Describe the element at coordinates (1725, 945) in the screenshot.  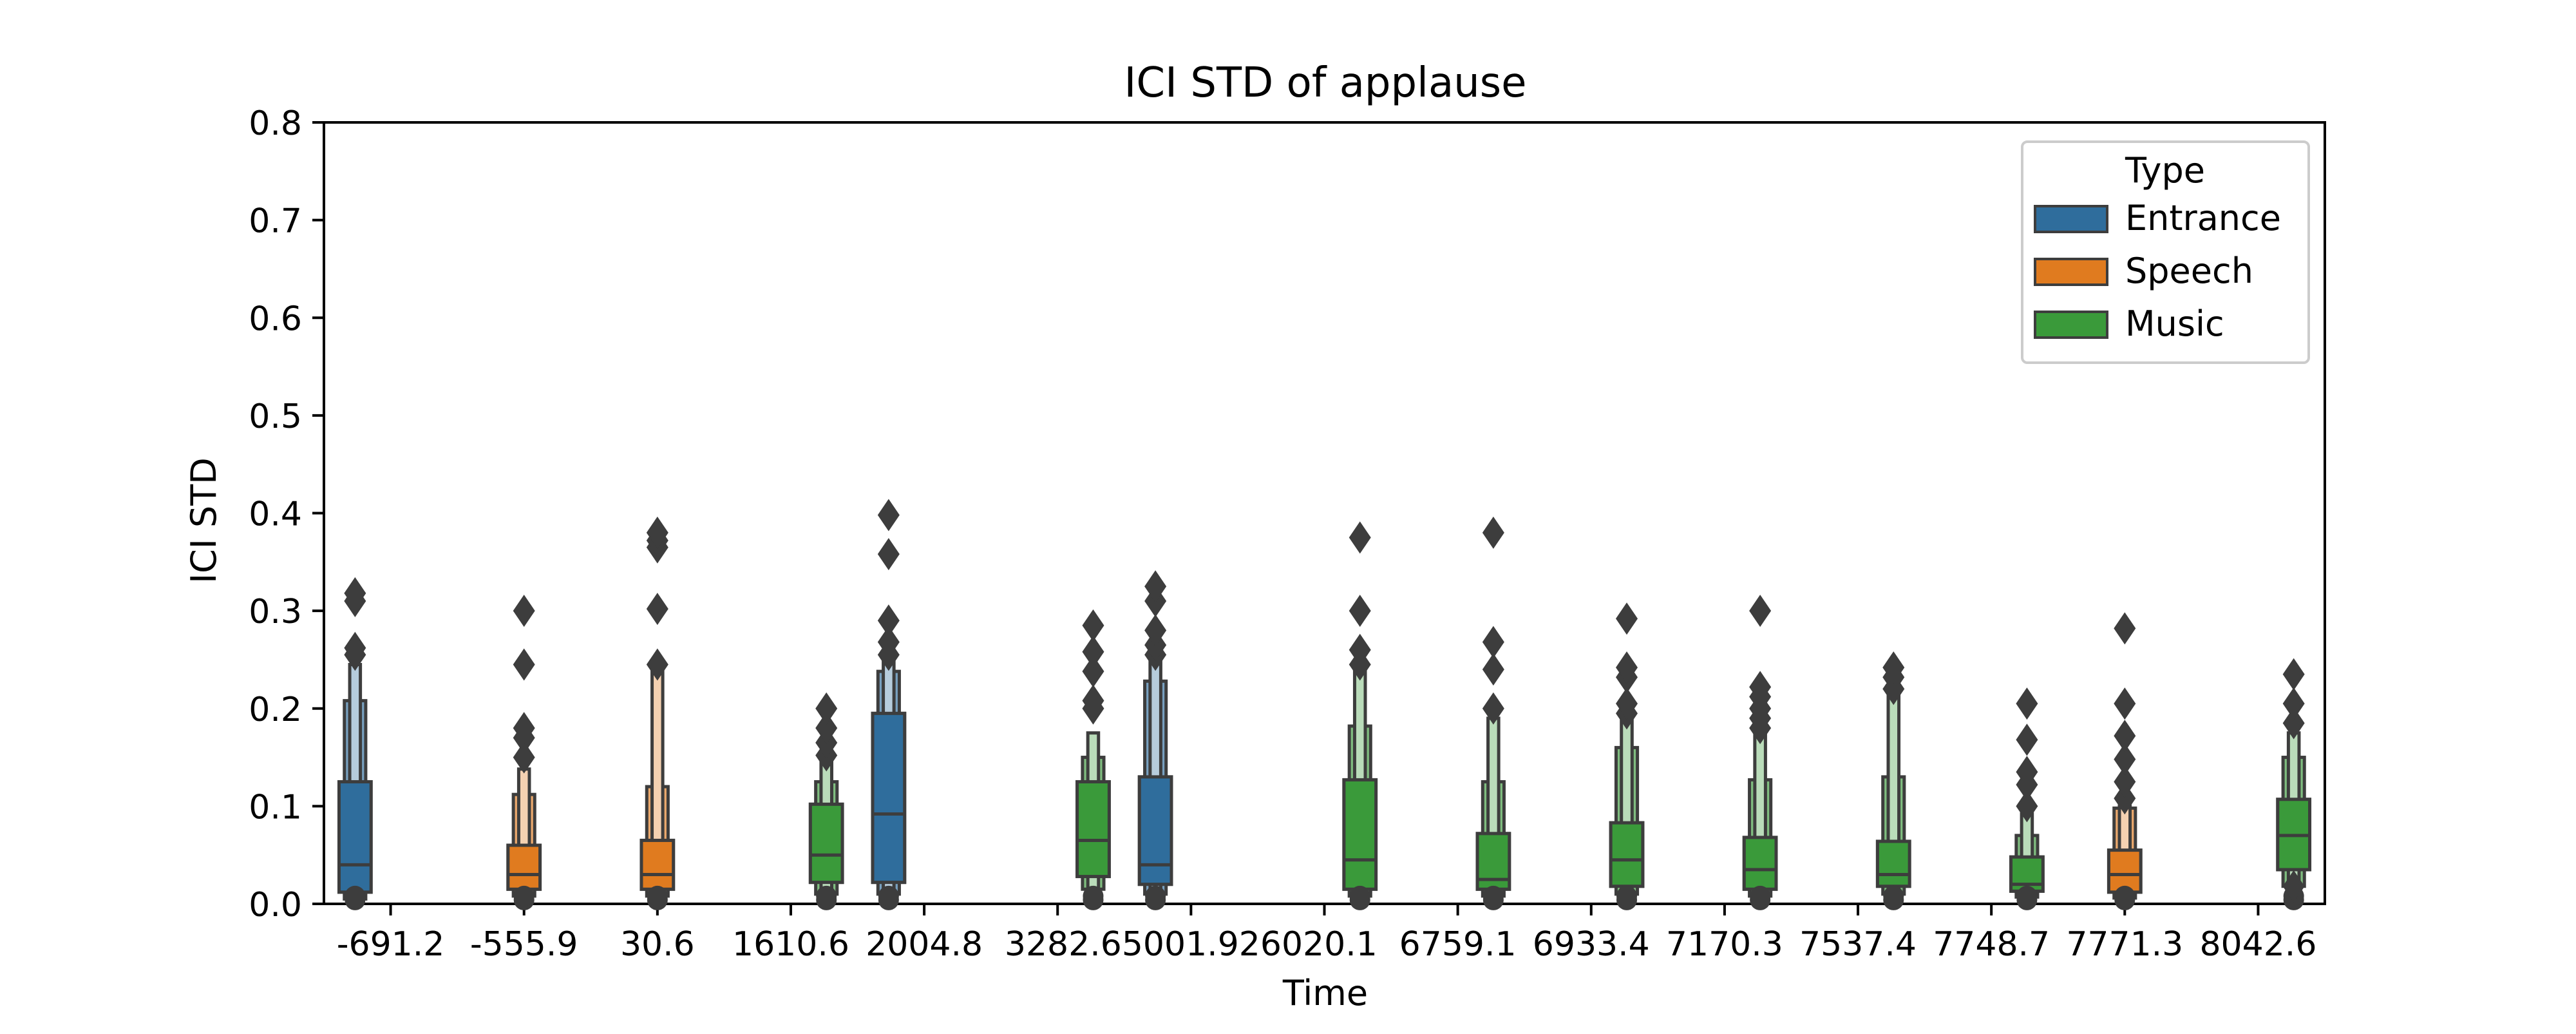
I see `x-tick-label: 7170.3` at that location.